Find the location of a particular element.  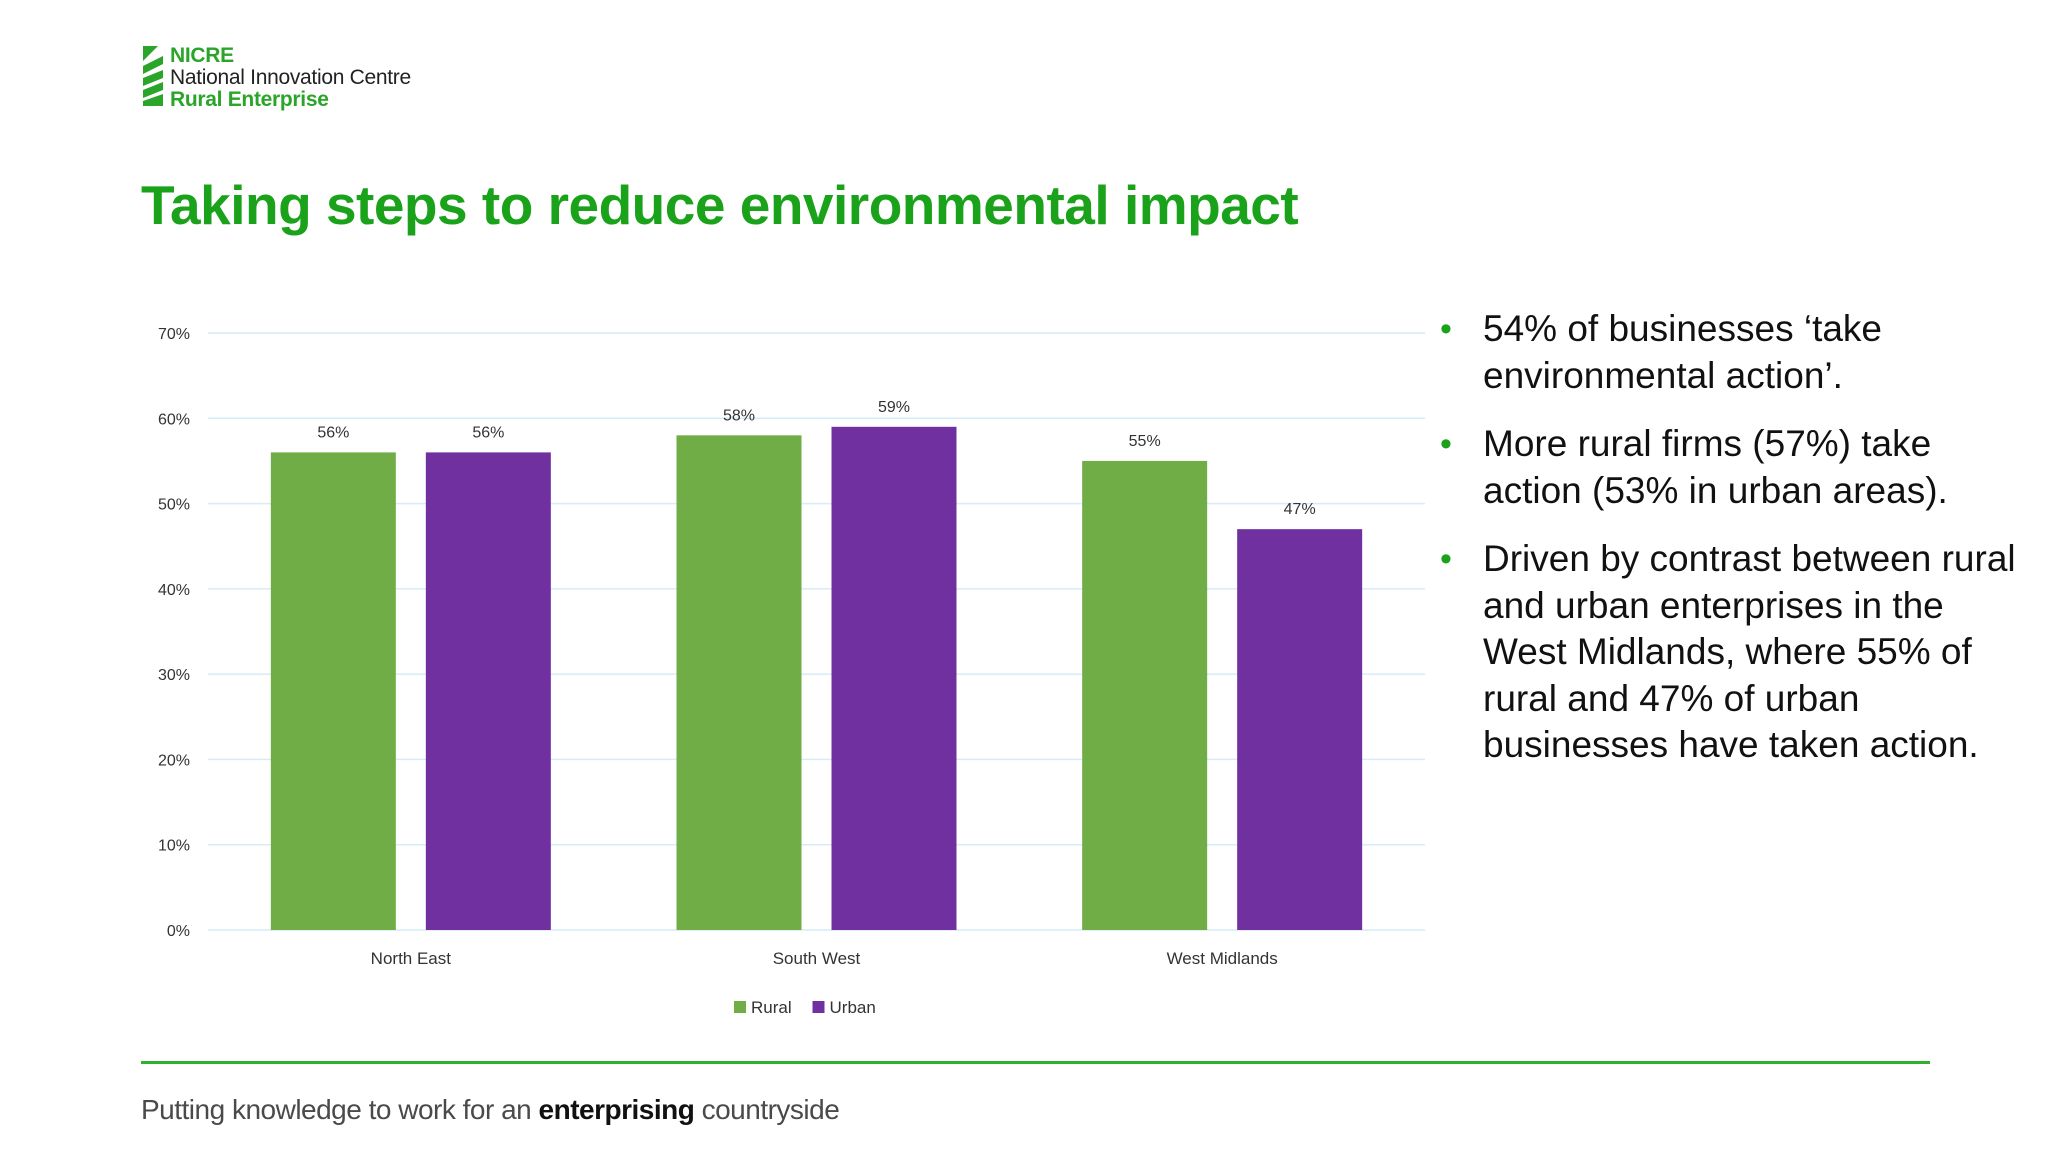

nicre-logo-mark-icon is located at coordinates (153, 76).